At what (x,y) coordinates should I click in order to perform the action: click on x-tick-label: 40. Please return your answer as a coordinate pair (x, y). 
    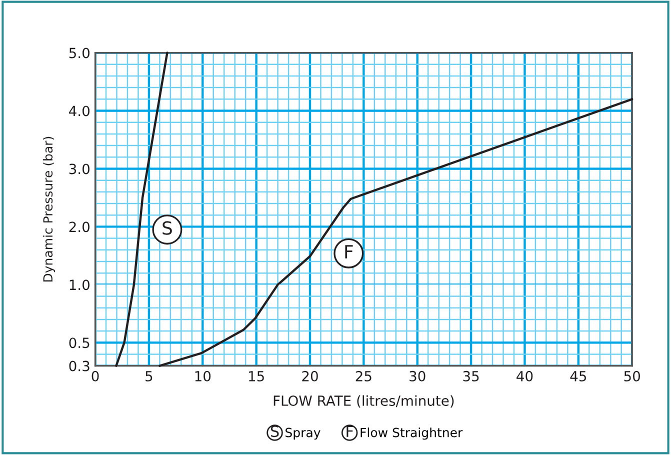
    Looking at the image, I should click on (524, 376).